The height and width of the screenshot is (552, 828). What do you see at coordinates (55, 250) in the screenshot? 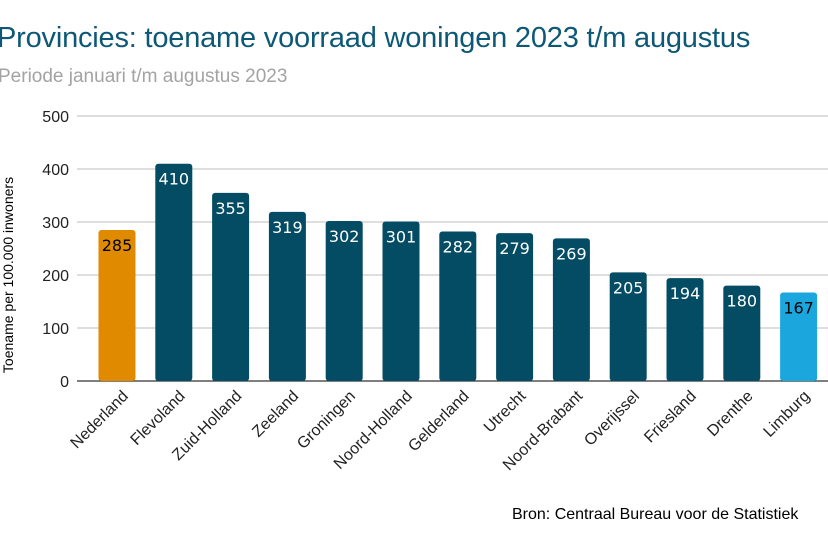
I see `y-axis-ticks: 0 100 200 300 400 500` at bounding box center [55, 250].